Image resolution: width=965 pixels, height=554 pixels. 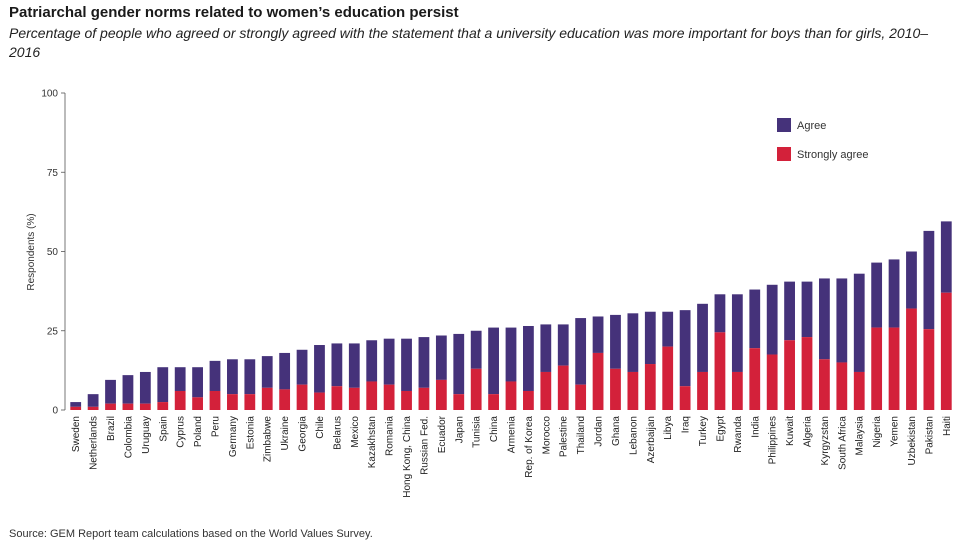 What do you see at coordinates (668, 428) in the screenshot?
I see `category-label: Libya` at bounding box center [668, 428].